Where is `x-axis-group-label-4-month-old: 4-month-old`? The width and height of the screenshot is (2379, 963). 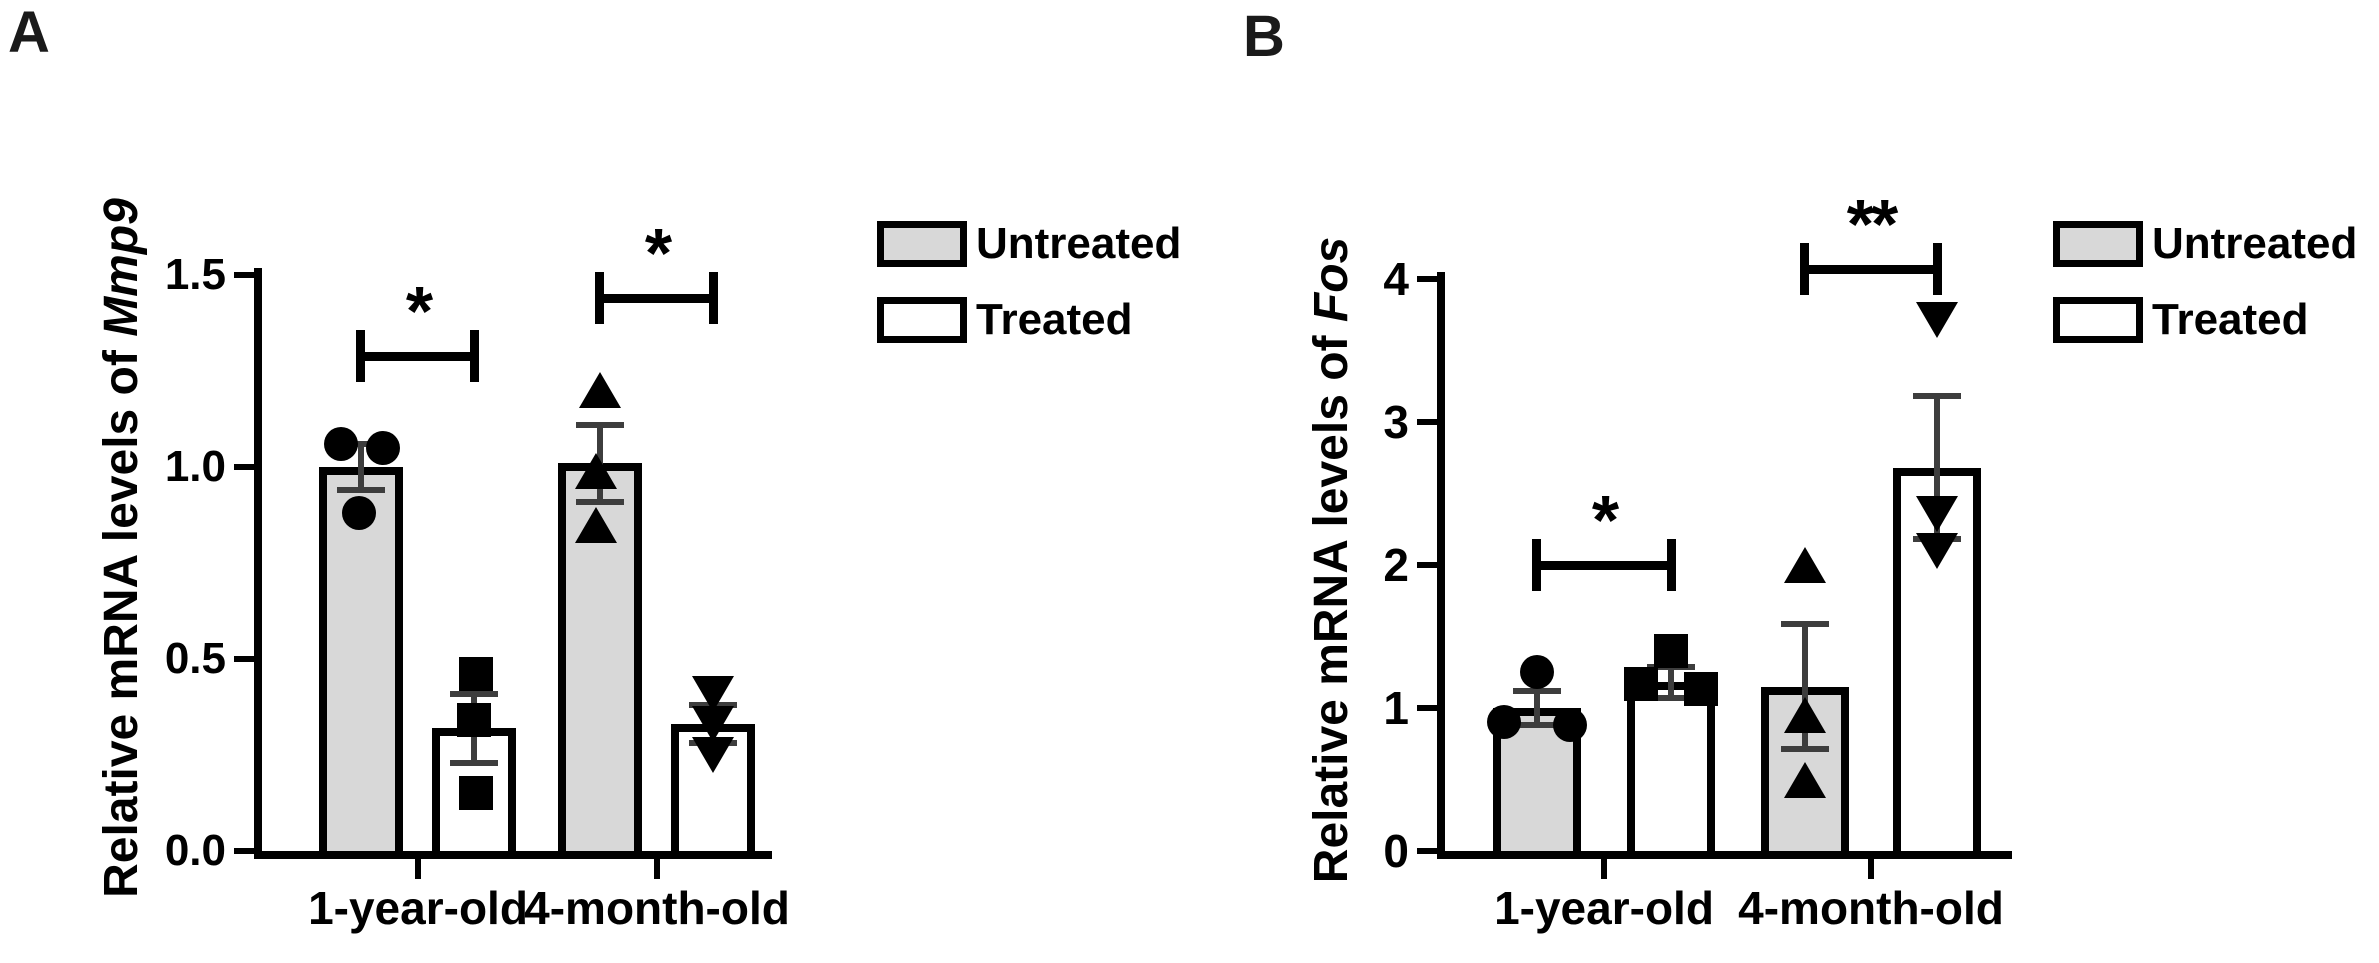
x-axis-group-label-4-month-old: 4-month-old is located at coordinates (657, 908).